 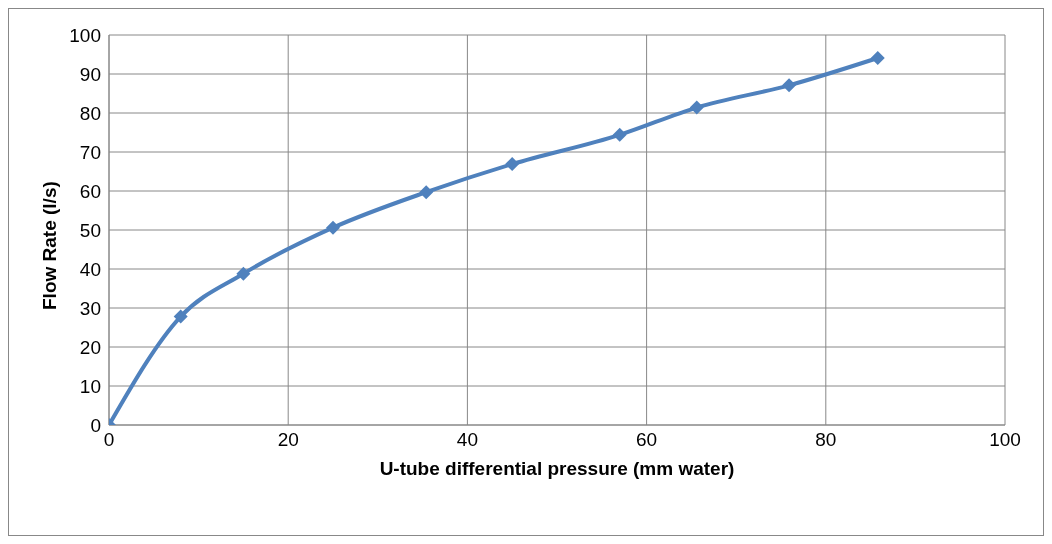 What do you see at coordinates (90, 152) in the screenshot?
I see `y-tick-label: 70` at bounding box center [90, 152].